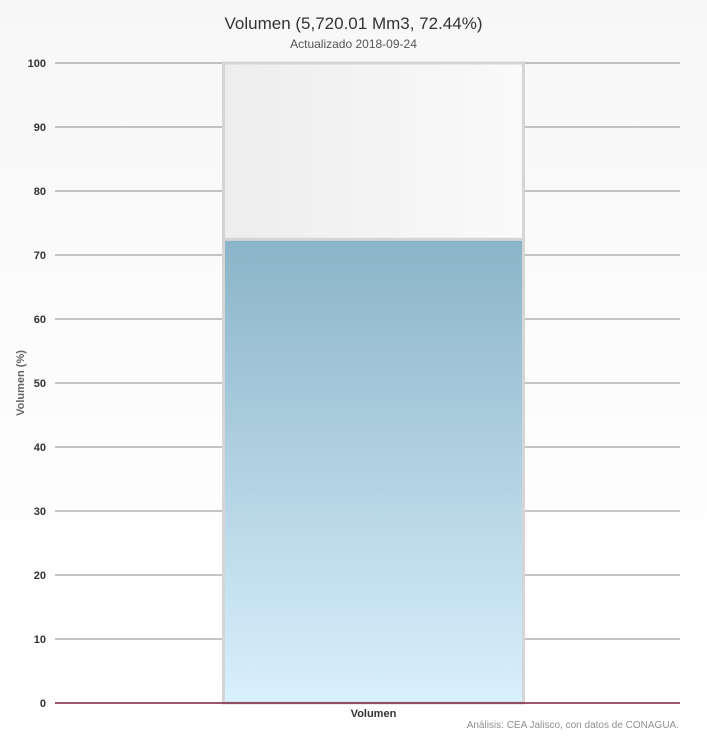 This screenshot has width=707, height=746. I want to click on chart-title: Volumen (5,720.01 Mm3, 72.44%), so click(353, 23).